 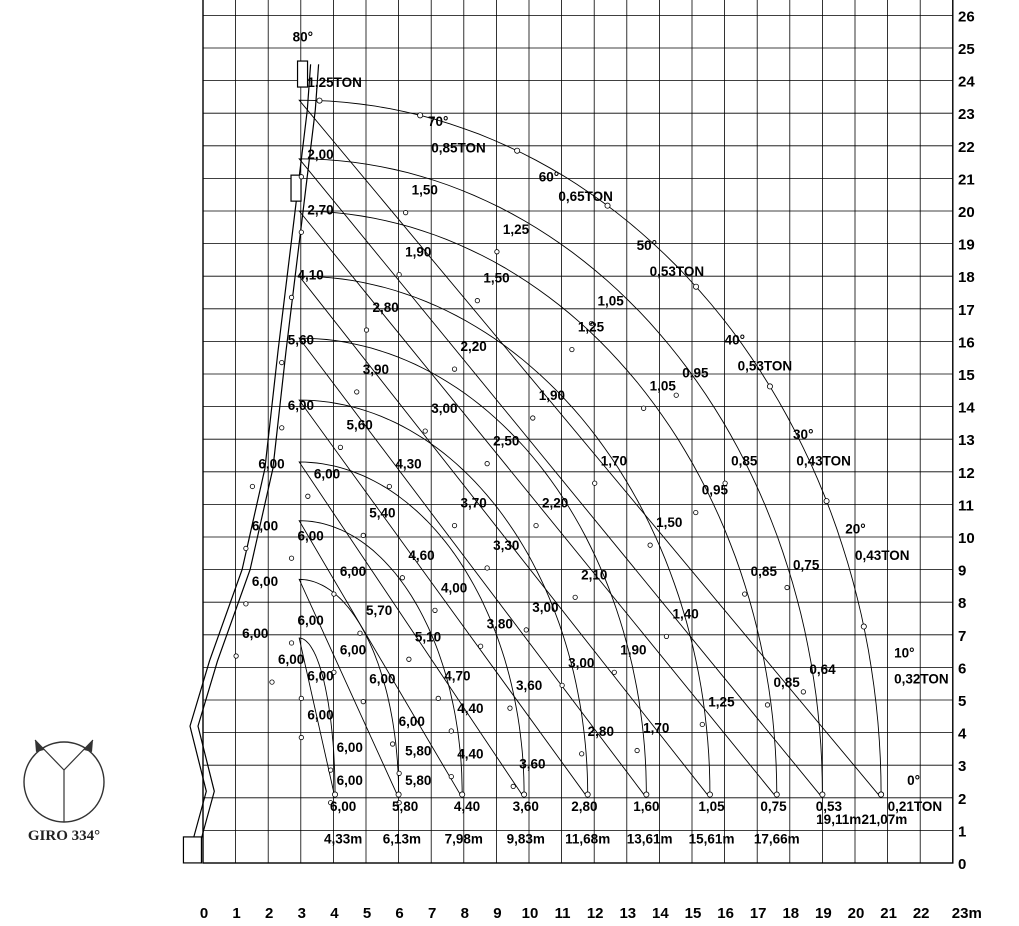 What do you see at coordinates (921, 679) in the screenshot?
I see `angle-load-label: 0,32TON` at bounding box center [921, 679].